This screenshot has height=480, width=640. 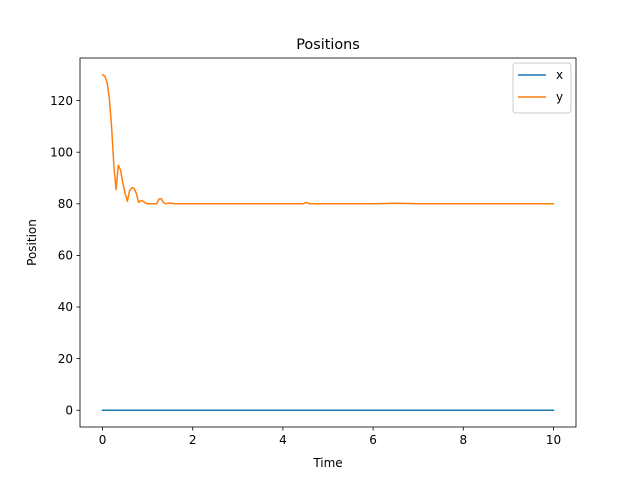 I want to click on x-tick-label: 4, so click(x=283, y=440).